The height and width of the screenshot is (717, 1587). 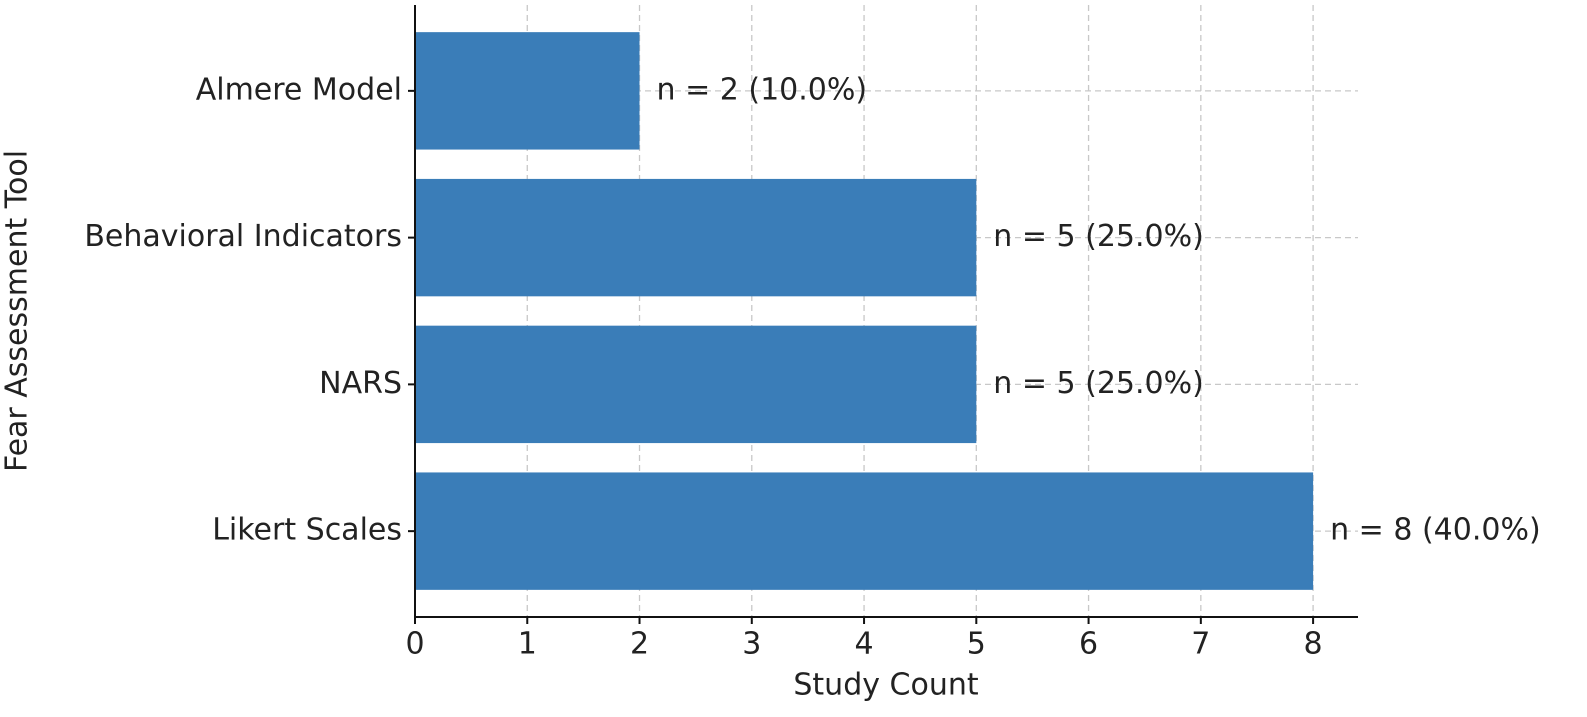 What do you see at coordinates (1313, 644) in the screenshot?
I see `x-tick-label: 8` at bounding box center [1313, 644].